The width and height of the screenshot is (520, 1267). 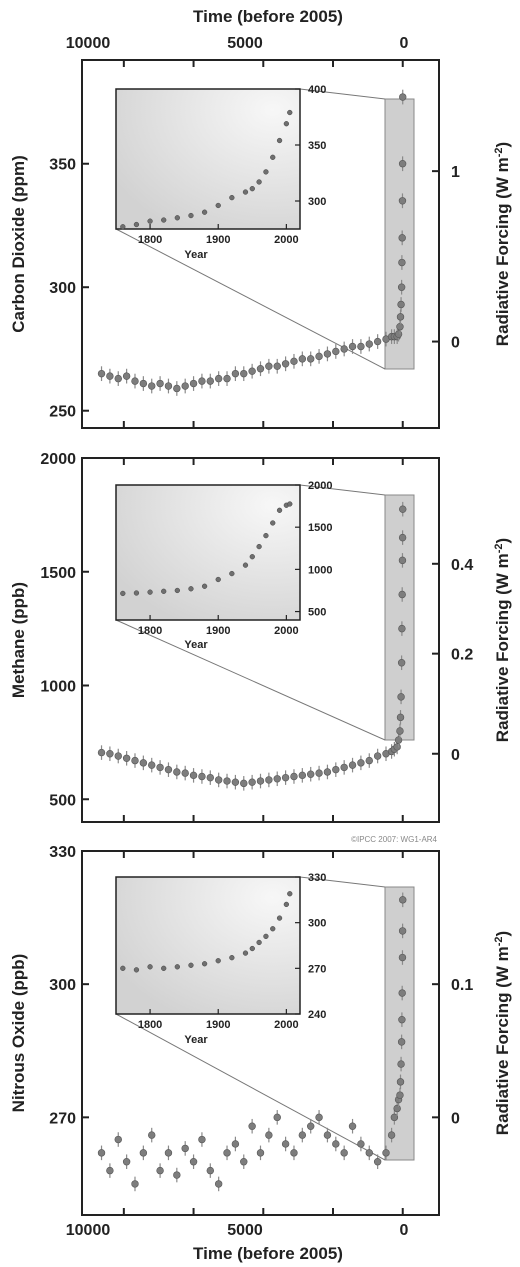 I want to click on inset-frame-co2, so click(x=208, y=159).